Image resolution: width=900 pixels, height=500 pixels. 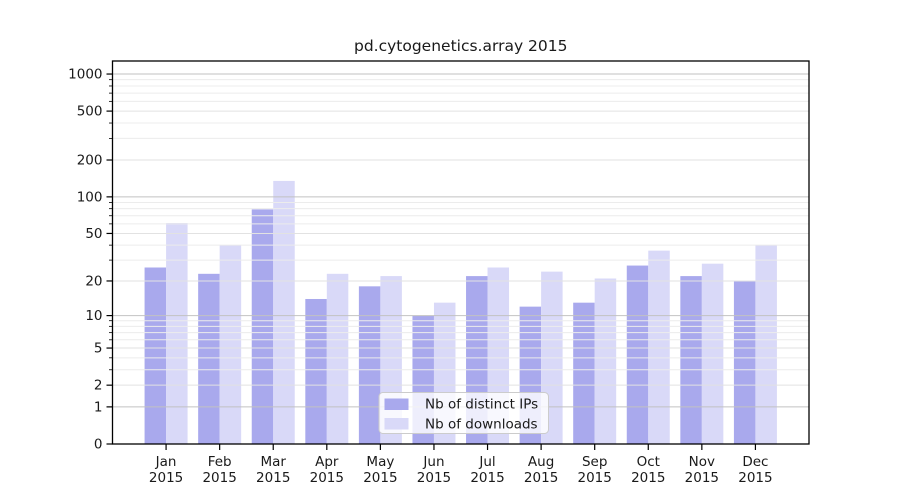 What do you see at coordinates (98, 349) in the screenshot?
I see `y-tick-label: 5` at bounding box center [98, 349].